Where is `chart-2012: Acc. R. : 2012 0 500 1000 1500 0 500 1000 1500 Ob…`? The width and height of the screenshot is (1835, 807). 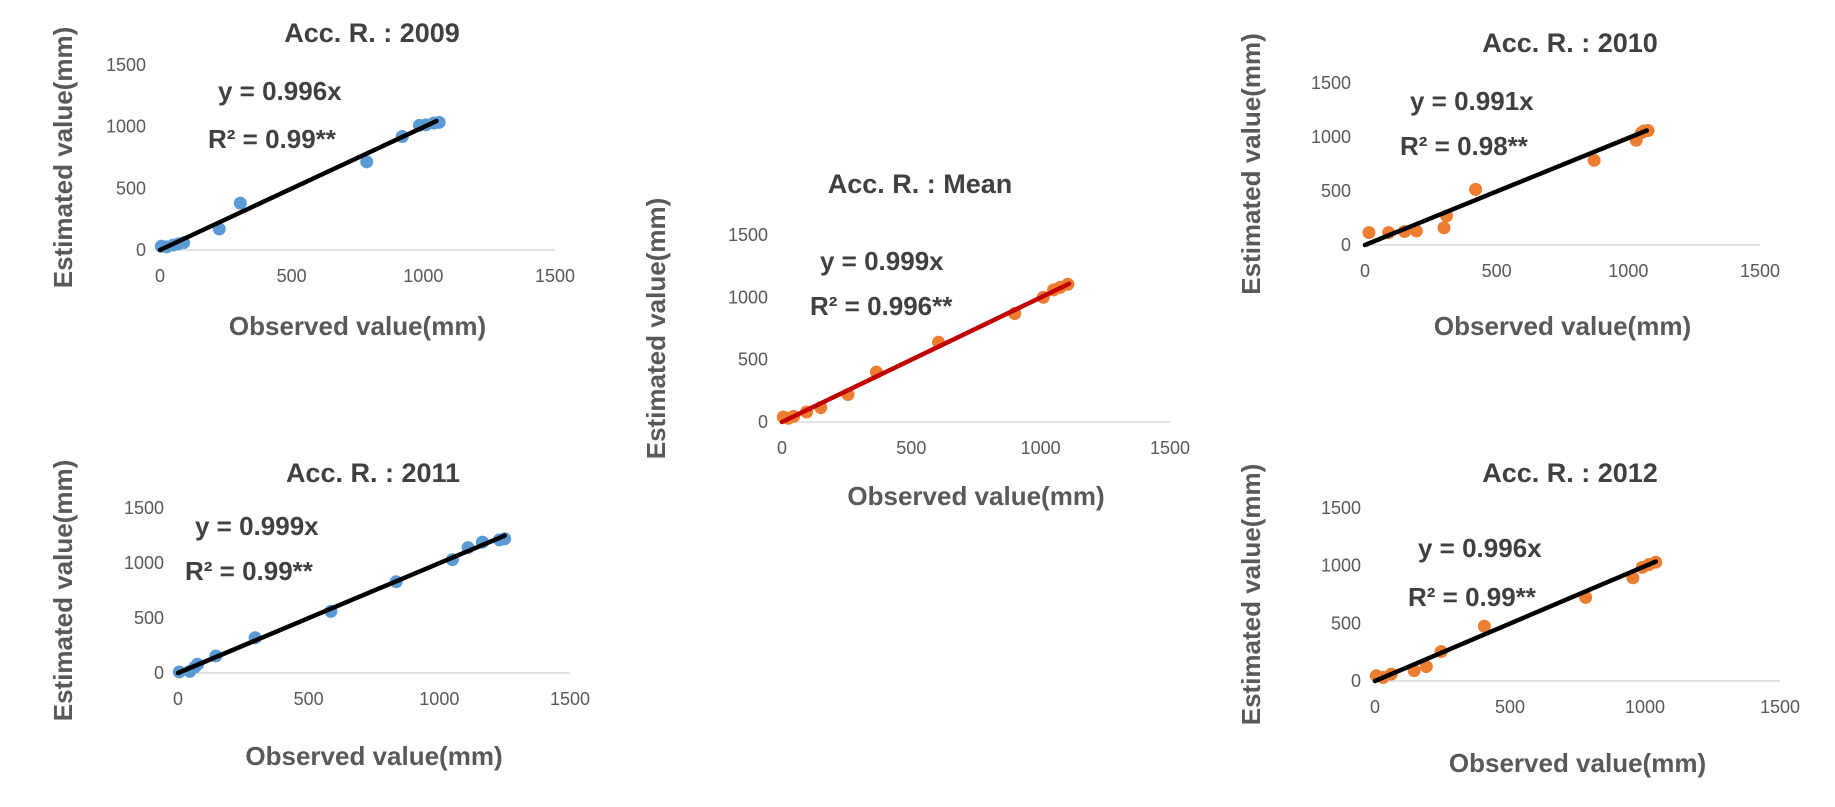
chart-2012: Acc. R. : 2012 0 500 1000 1500 0 500 1000 1500 Ob… is located at coordinates (1518, 618).